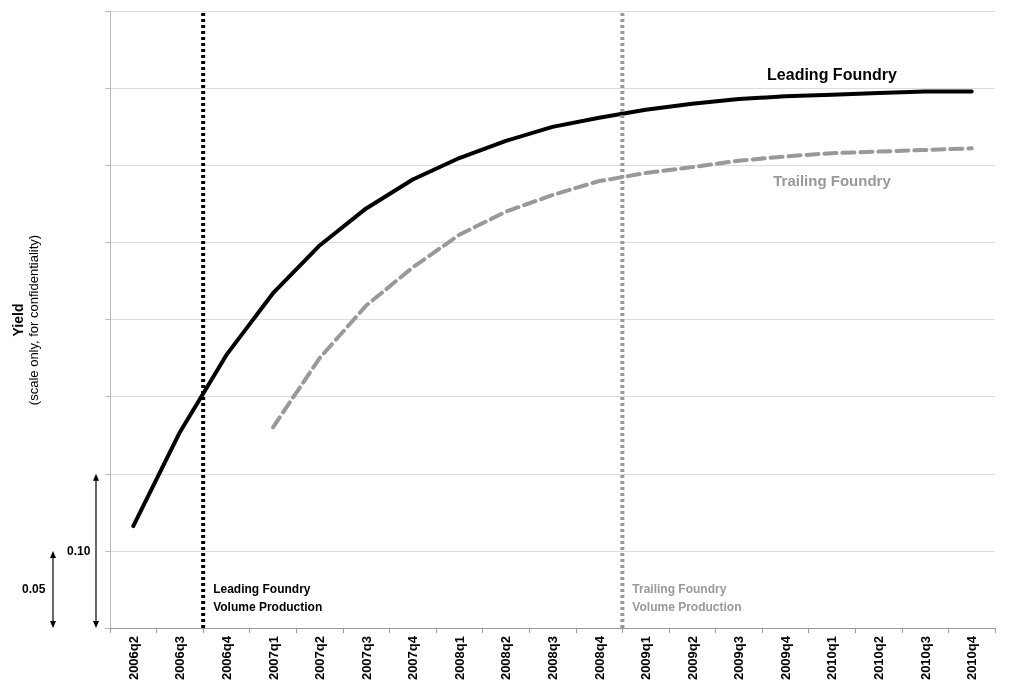 This screenshot has height=698, width=1010. Describe the element at coordinates (879, 658) in the screenshot. I see `x-tick-label: 2010q2` at that location.